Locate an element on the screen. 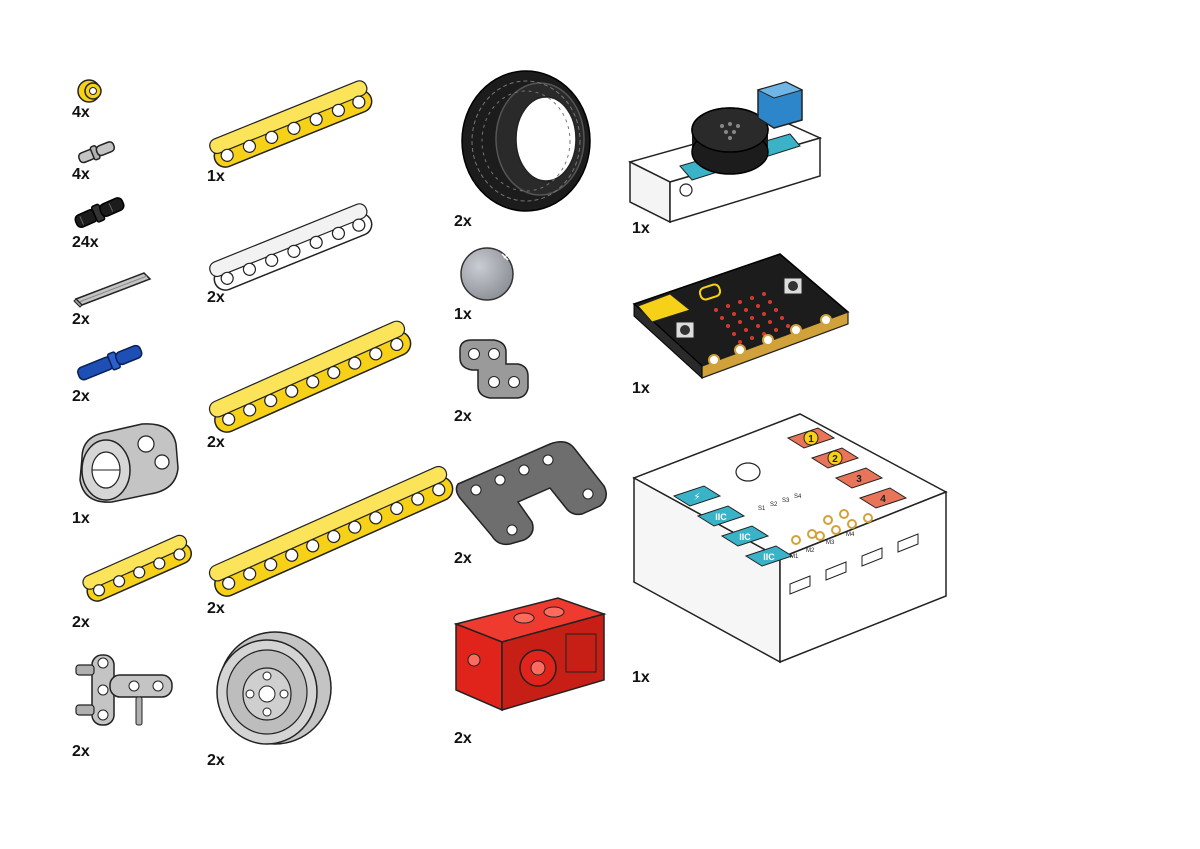 This screenshot has height=849, width=1200. beam-7-icon is located at coordinates (291, 124).